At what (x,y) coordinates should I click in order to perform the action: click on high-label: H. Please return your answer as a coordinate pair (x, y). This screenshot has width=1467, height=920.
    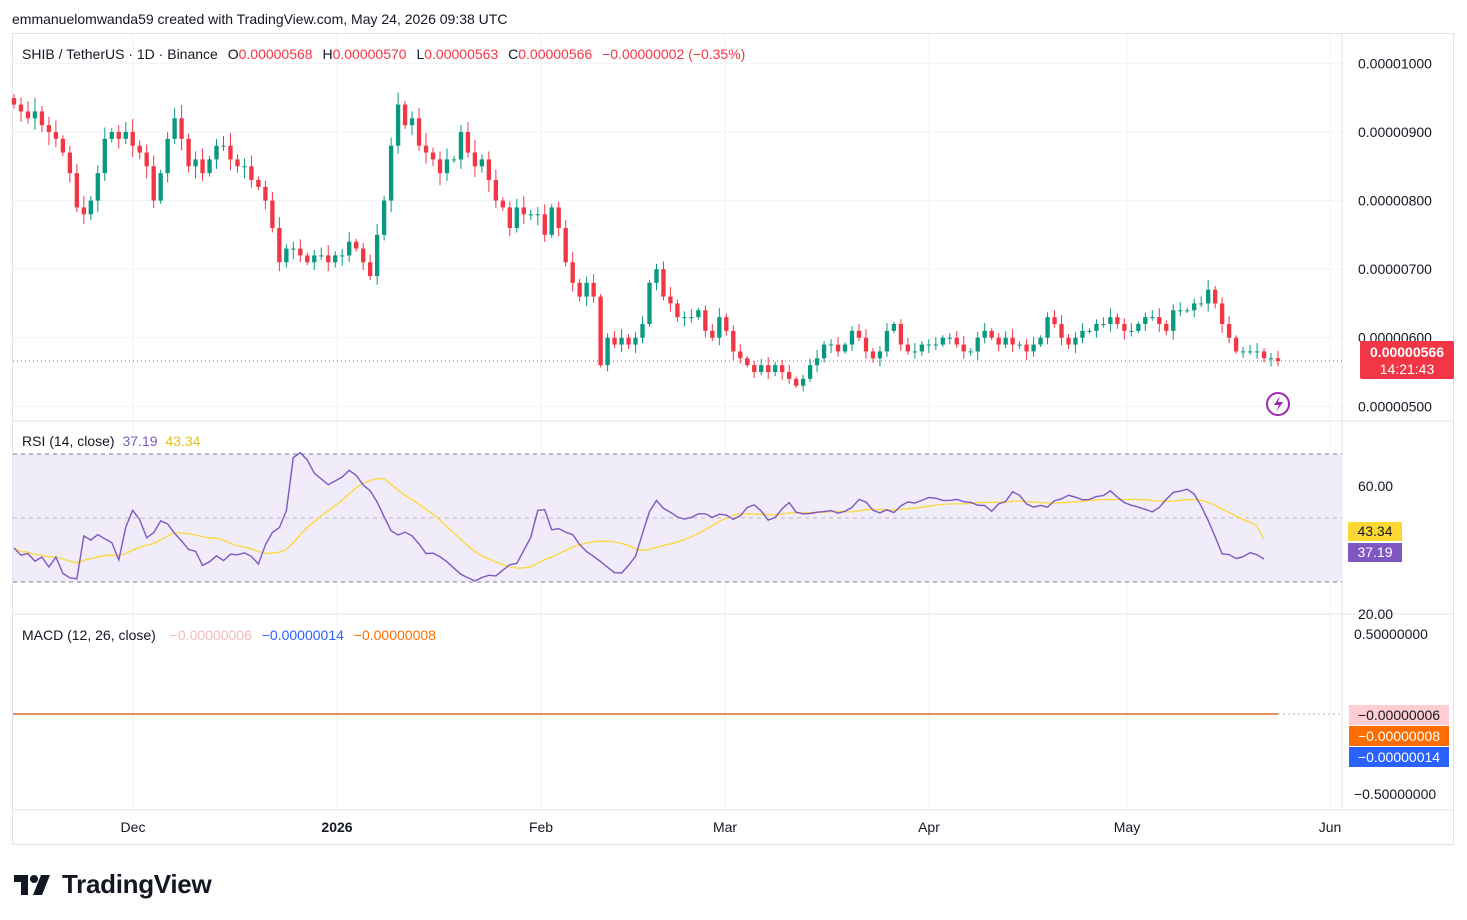
    Looking at the image, I should click on (327, 54).